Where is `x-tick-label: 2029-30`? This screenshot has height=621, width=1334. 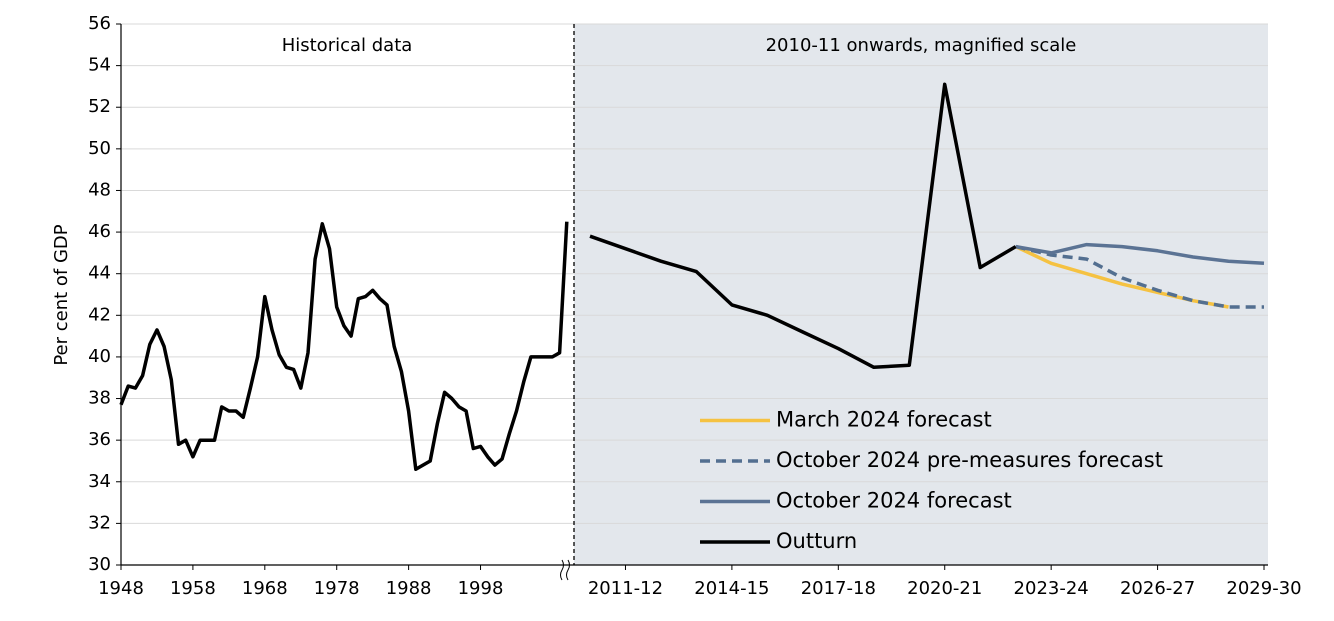
x-tick-label: 2029-30 is located at coordinates (1263, 588).